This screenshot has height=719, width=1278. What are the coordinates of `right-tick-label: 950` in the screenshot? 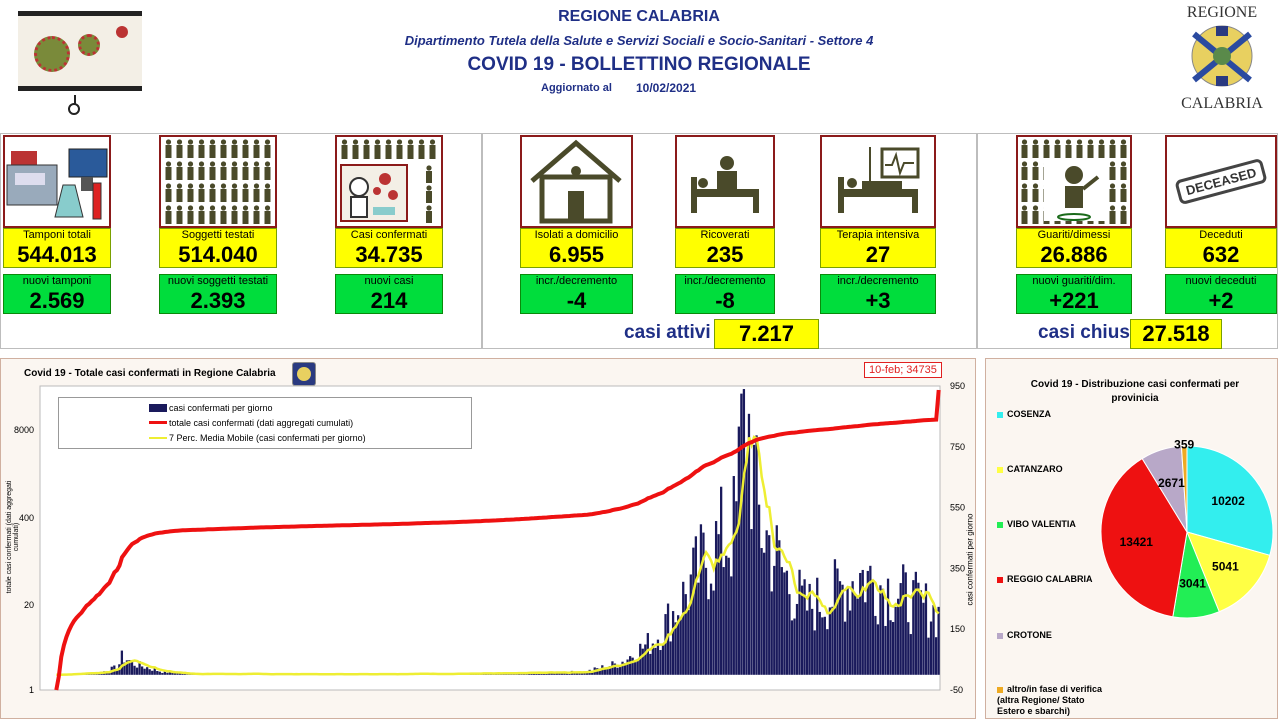 It's located at (957, 386).